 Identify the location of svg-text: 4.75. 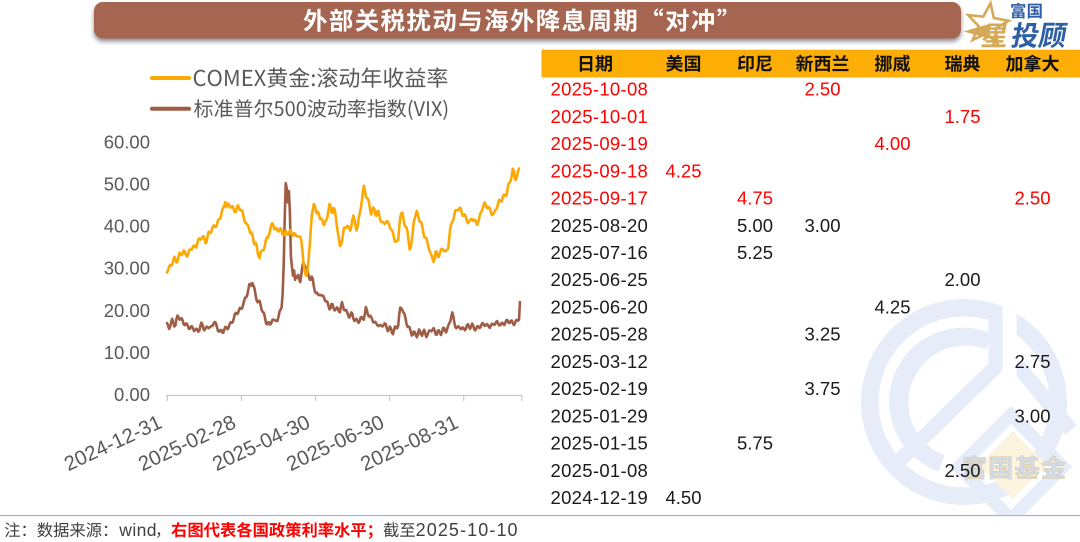
(755, 198).